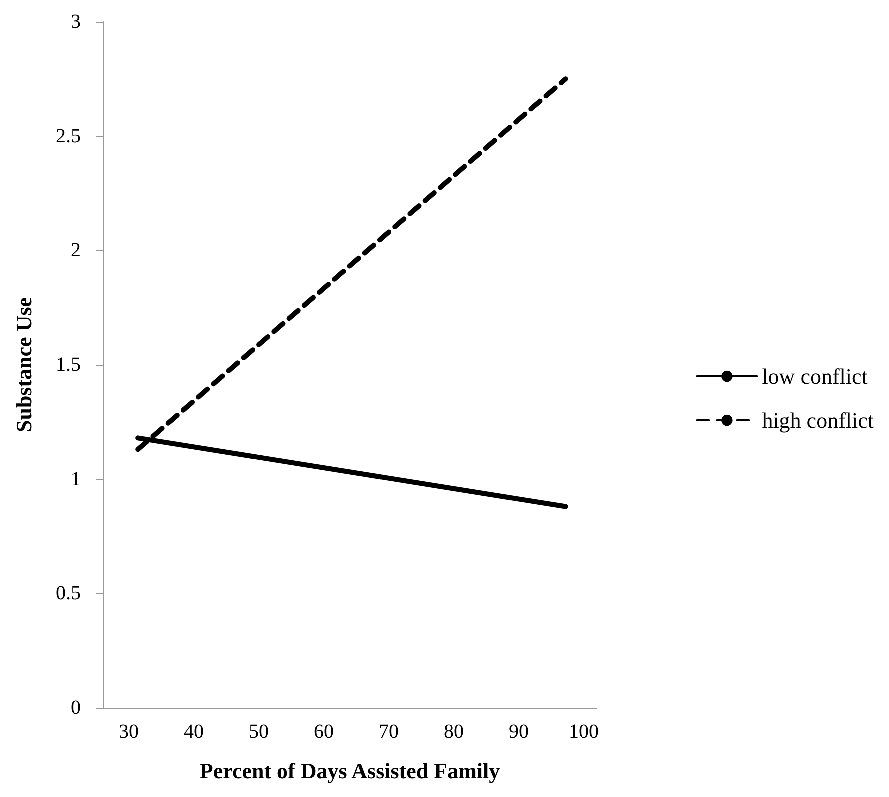  I want to click on x-tick-label: 80, so click(454, 732).